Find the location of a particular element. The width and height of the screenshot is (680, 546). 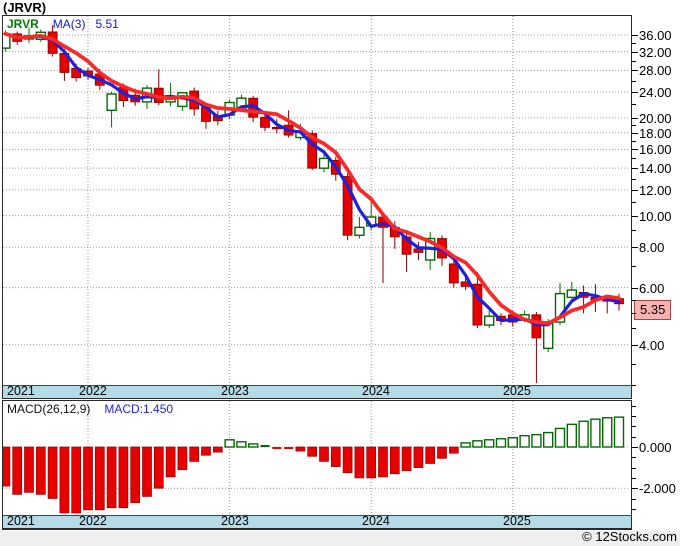

macd-params-label: MACD(26,12,9) is located at coordinates (49, 409).